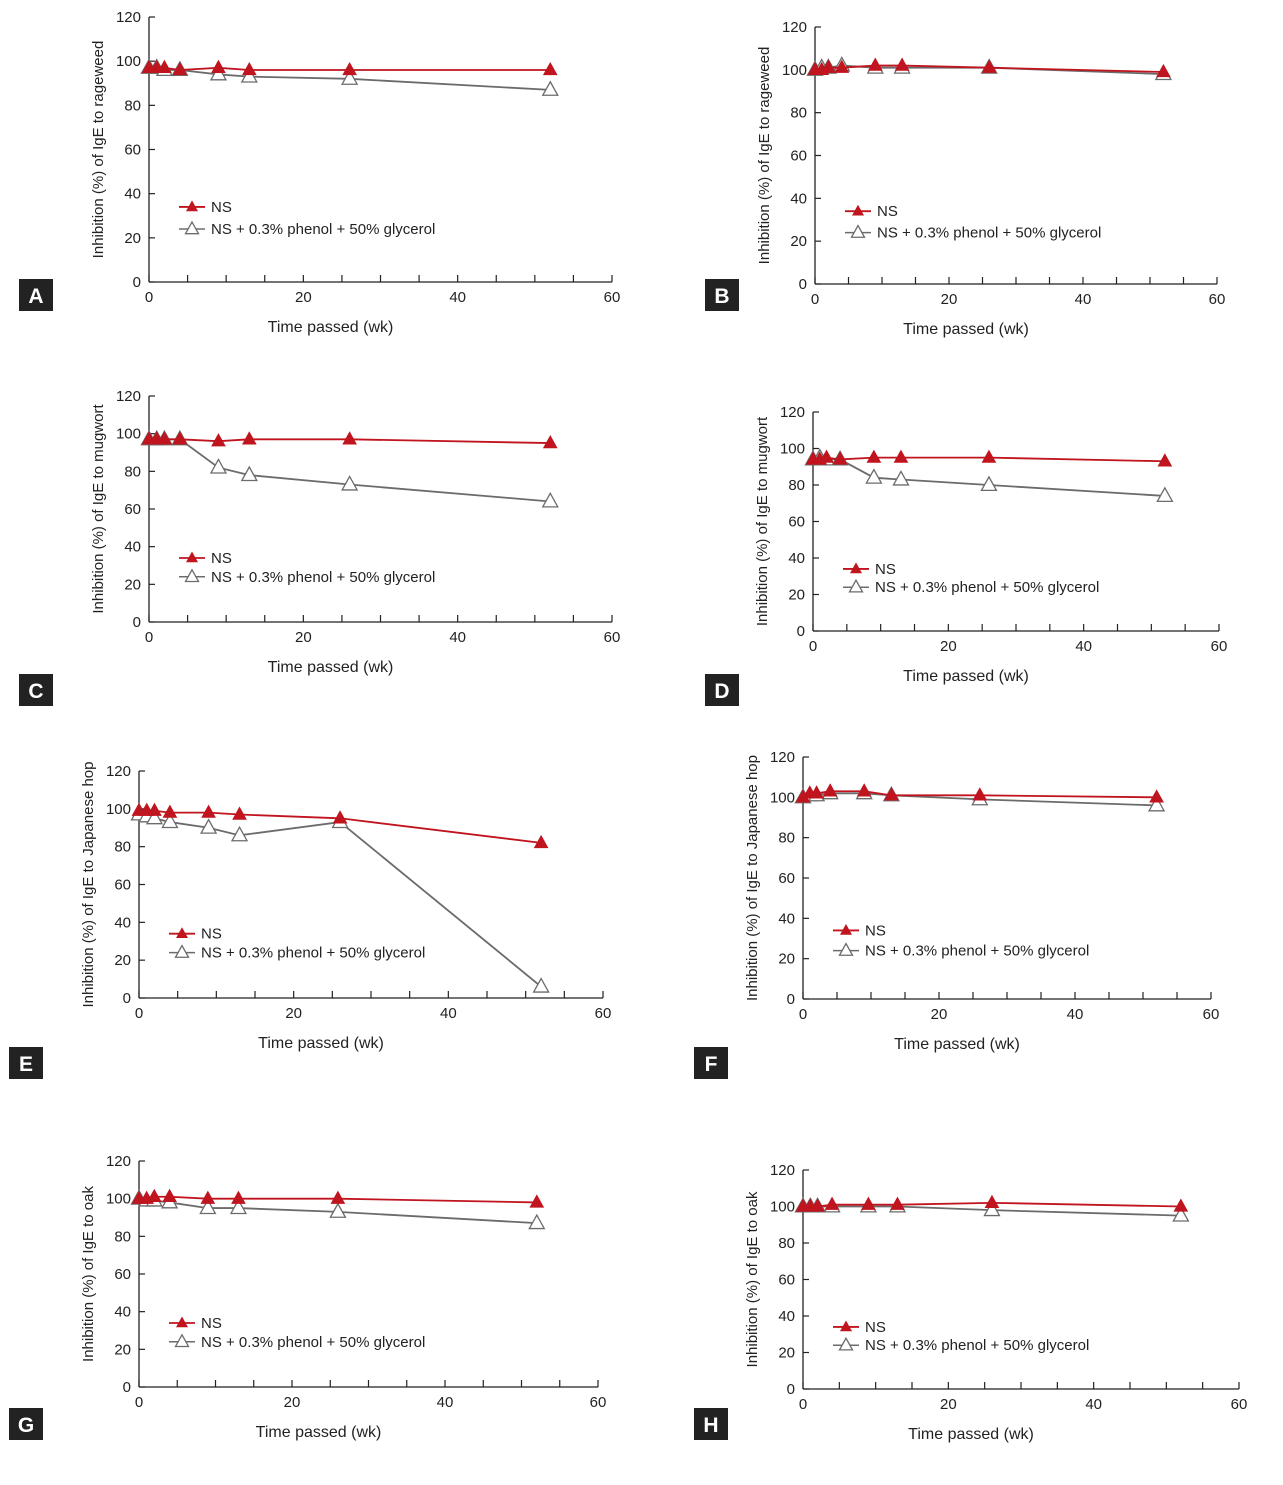  Describe the element at coordinates (752, 1279) in the screenshot. I see `y-axis-title: Inhibition (%) of IgE to oak` at that location.